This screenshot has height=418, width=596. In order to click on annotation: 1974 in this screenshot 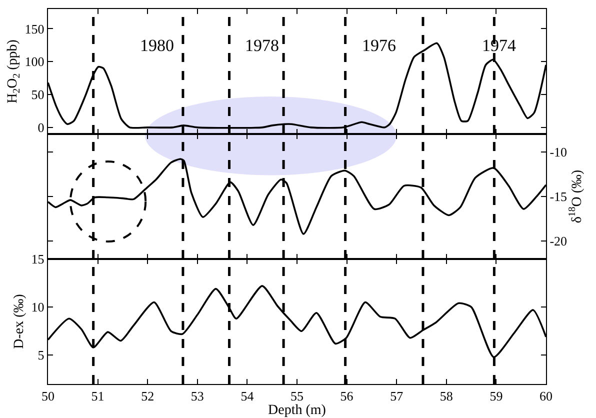, I will do `click(499, 45)`.